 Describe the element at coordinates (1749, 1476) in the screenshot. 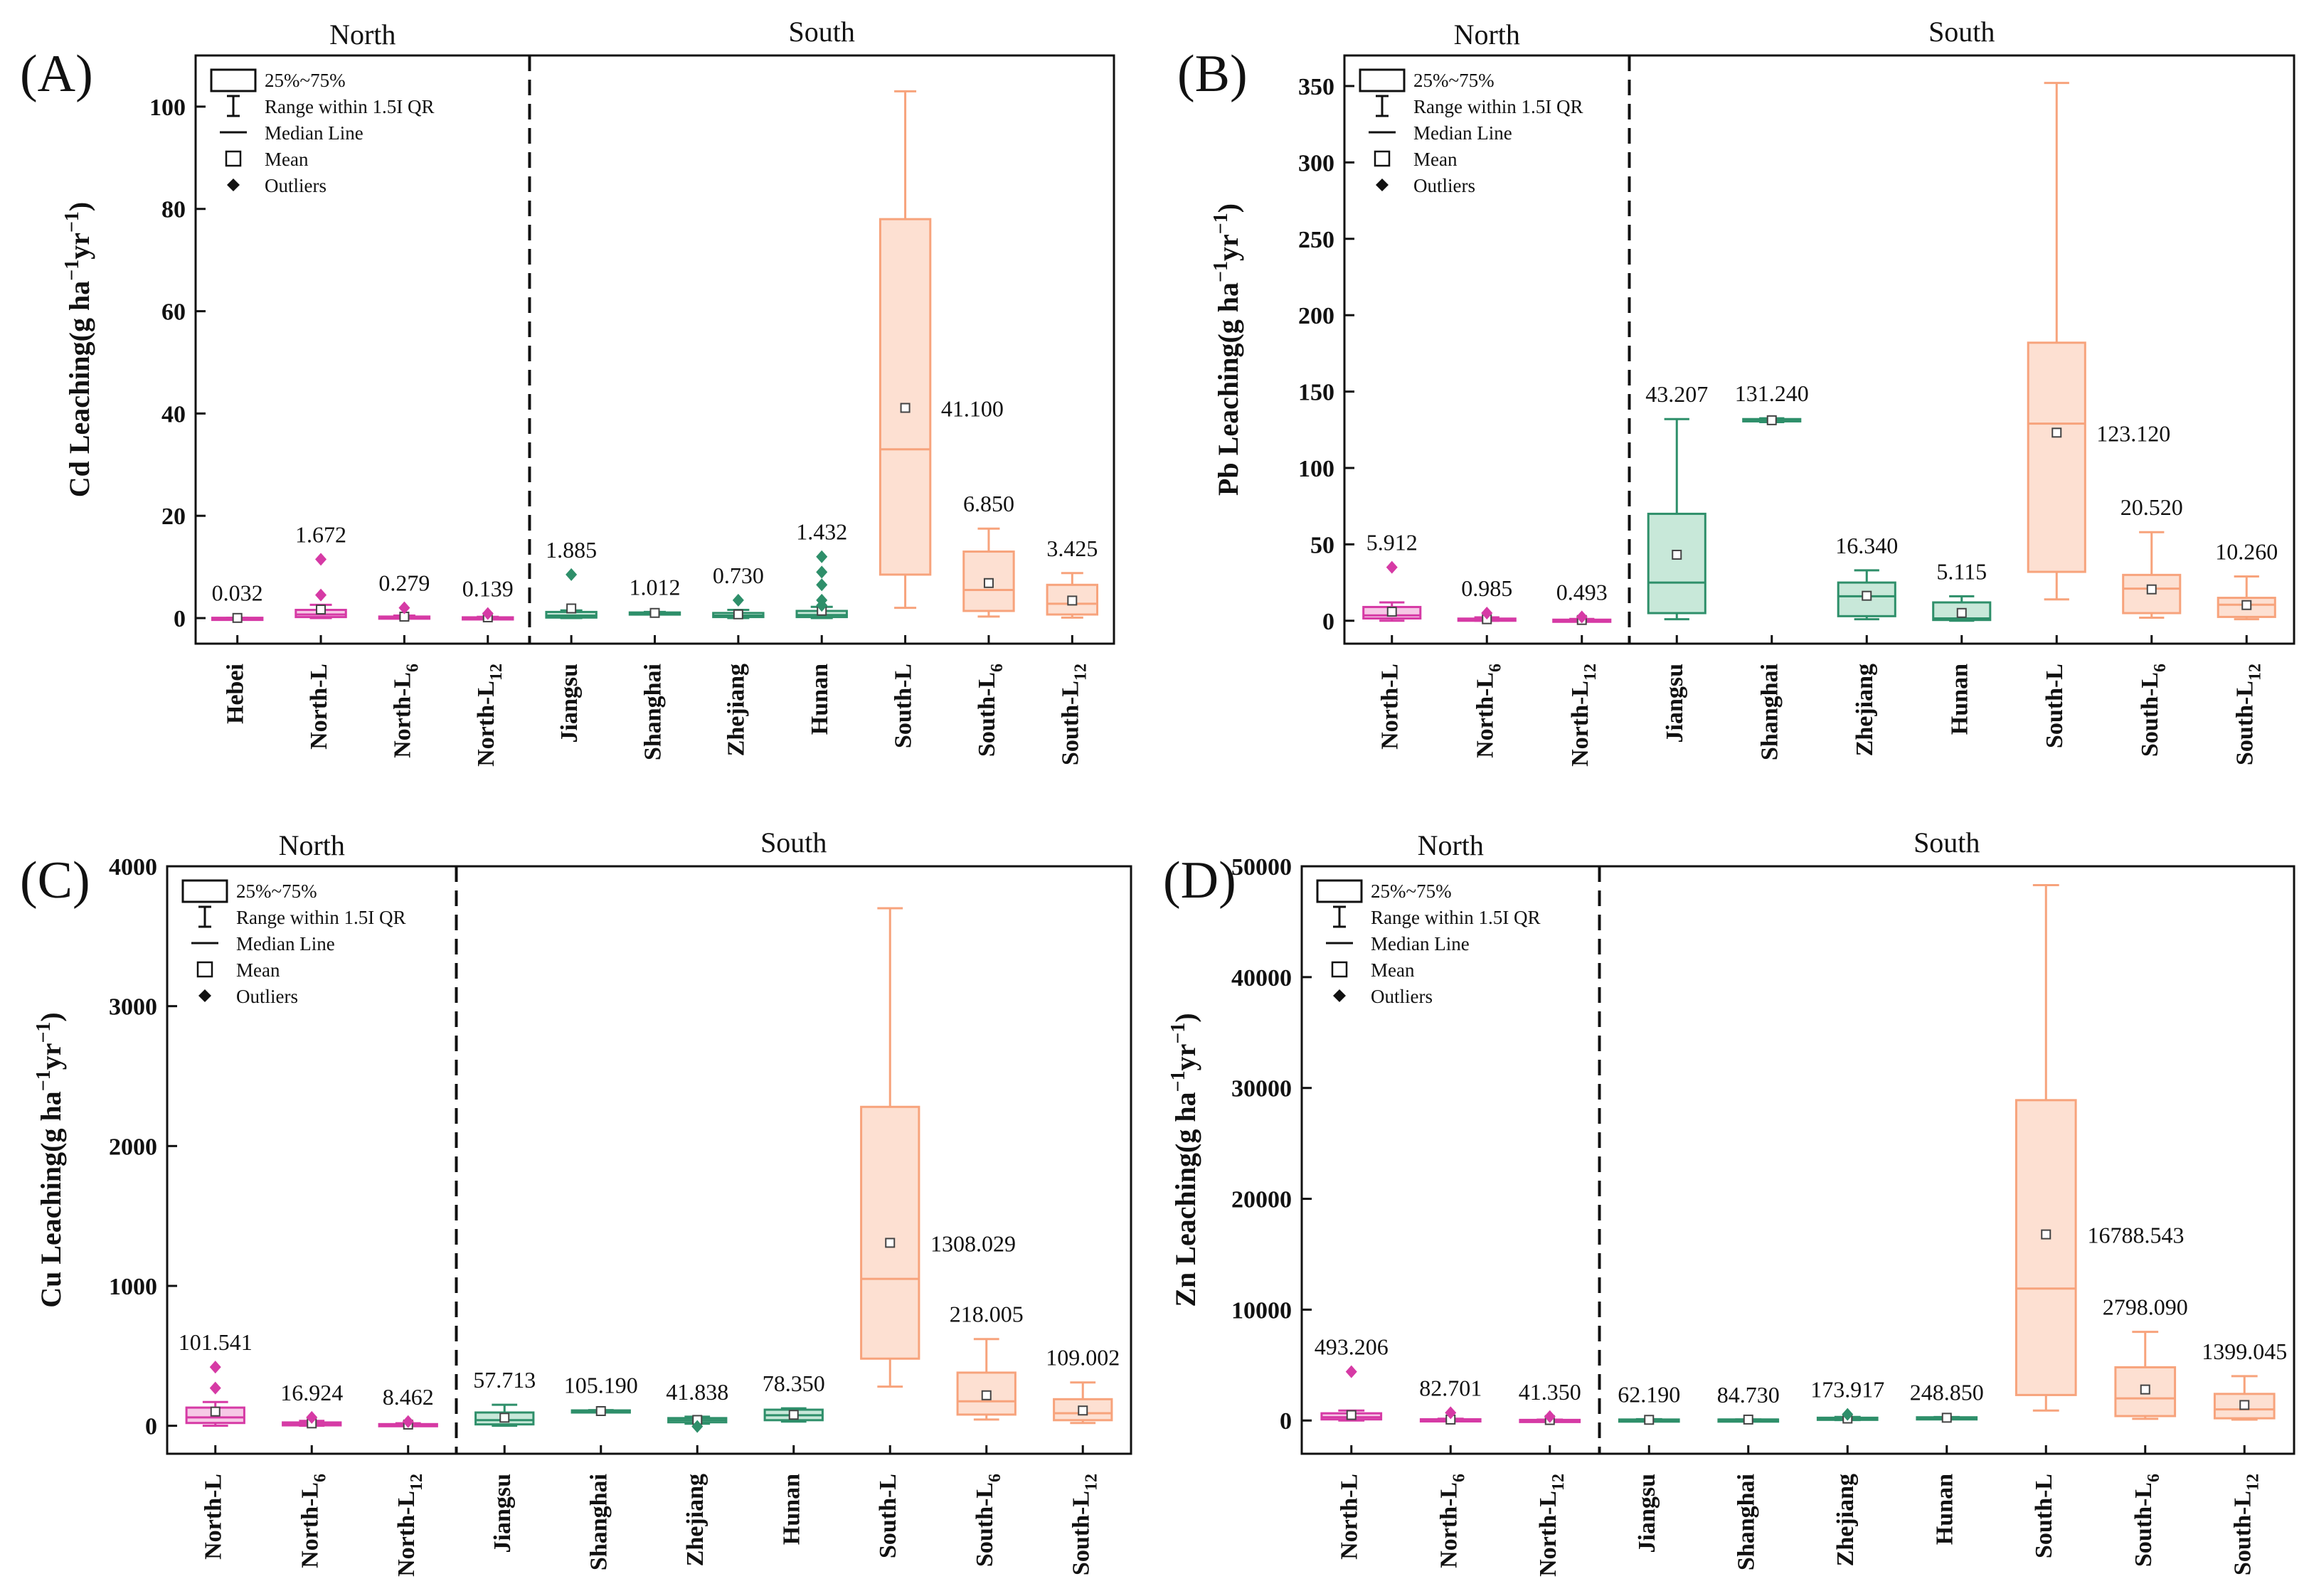

I see `box-plot: 84.730 Shanghai` at that location.